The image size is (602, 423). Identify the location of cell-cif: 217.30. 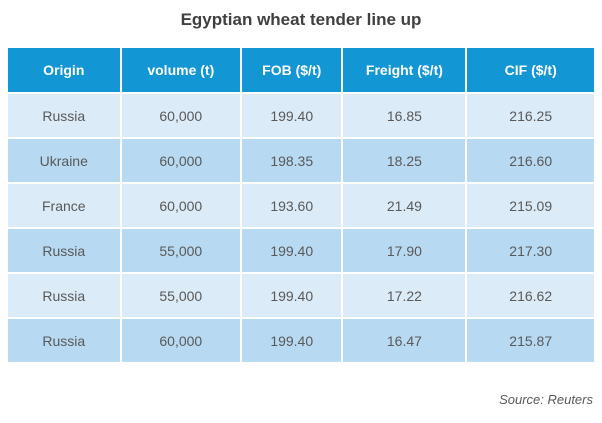
(530, 250).